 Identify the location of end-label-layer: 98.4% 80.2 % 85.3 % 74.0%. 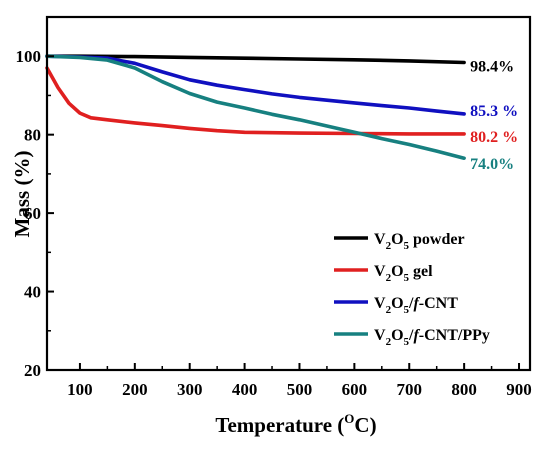
(494, 115).